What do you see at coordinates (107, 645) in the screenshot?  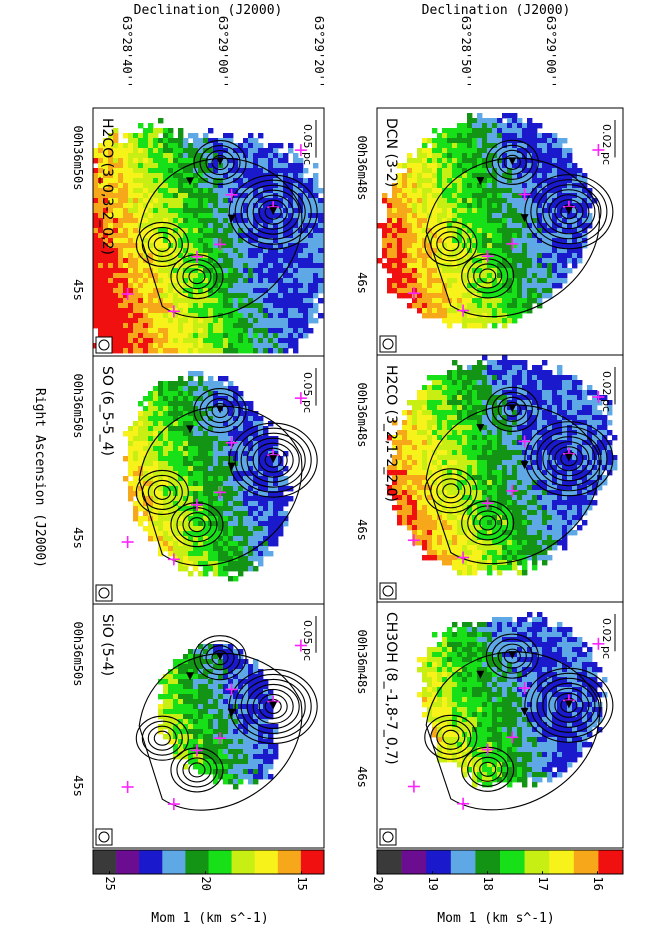 I see `molecule-label: SiO (5-4)` at bounding box center [107, 645].